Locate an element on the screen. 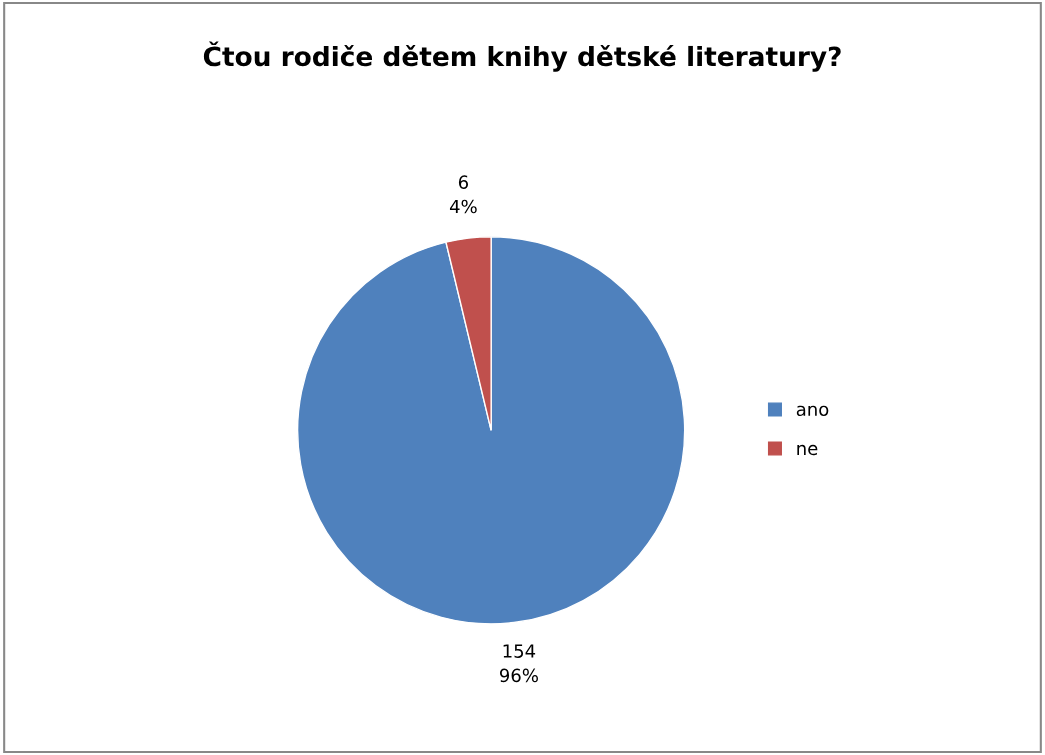  chart-title: Čtou rodiče dětem knihy dětské literatury? is located at coordinates (522, 56).